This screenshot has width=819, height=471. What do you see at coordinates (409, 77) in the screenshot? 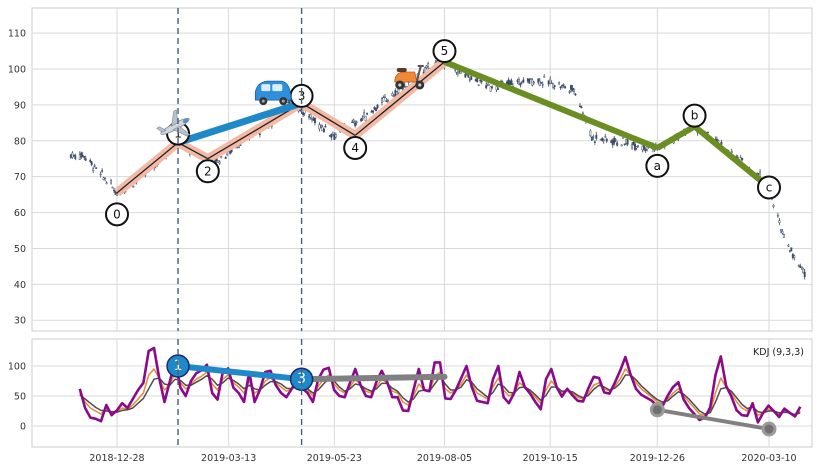
I see `scooter-icon` at bounding box center [409, 77].